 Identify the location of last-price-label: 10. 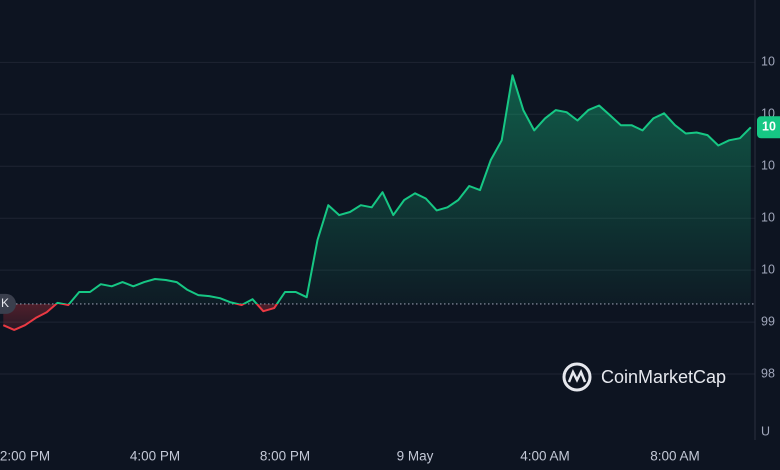
(769, 127).